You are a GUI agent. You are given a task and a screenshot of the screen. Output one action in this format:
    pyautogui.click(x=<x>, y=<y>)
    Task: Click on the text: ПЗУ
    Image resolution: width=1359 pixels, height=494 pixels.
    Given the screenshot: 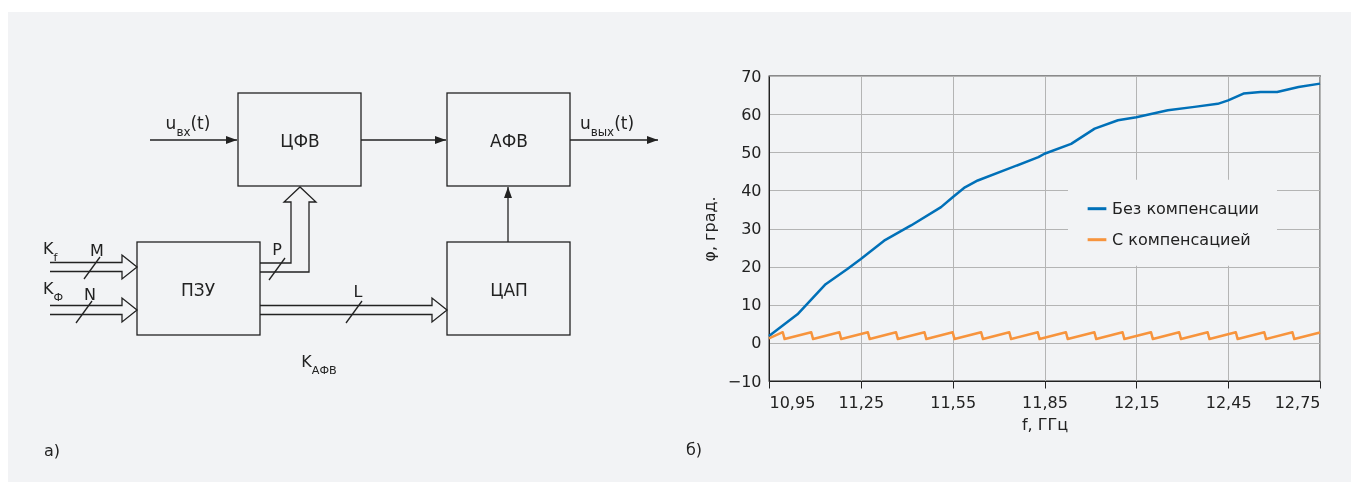 What is the action you would take?
    pyautogui.click(x=198, y=290)
    